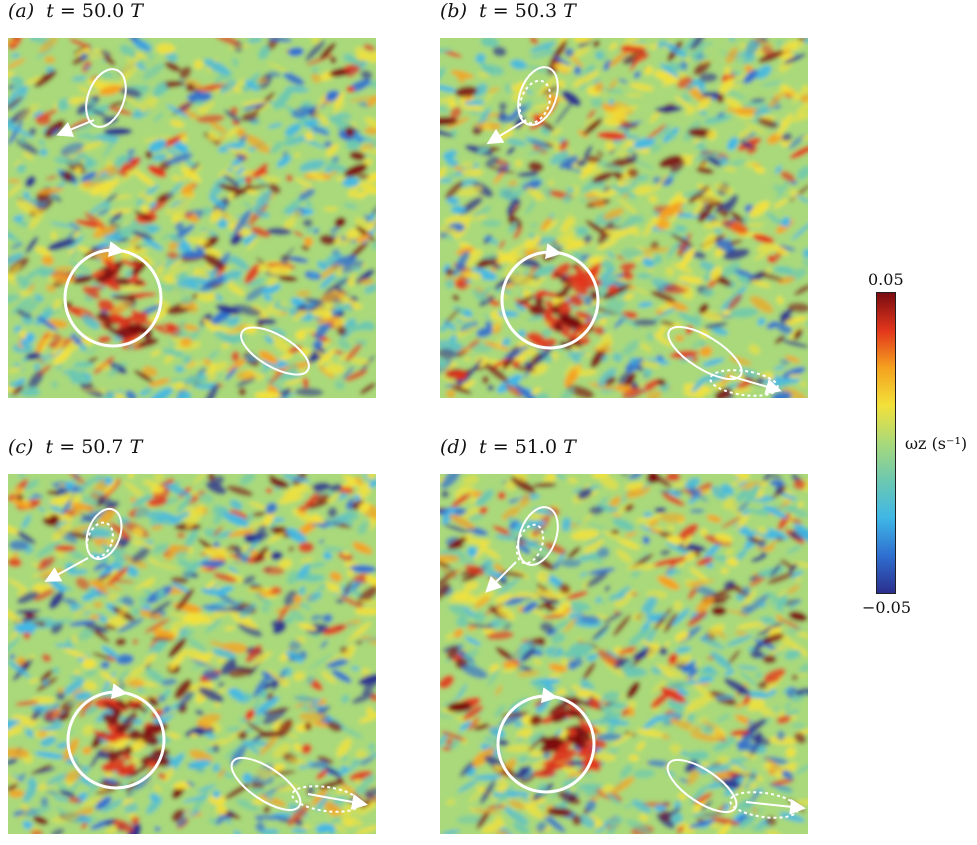 Image resolution: width=977 pixels, height=845 pixels. I want to click on panel-b-letter: (b), so click(453, 11).